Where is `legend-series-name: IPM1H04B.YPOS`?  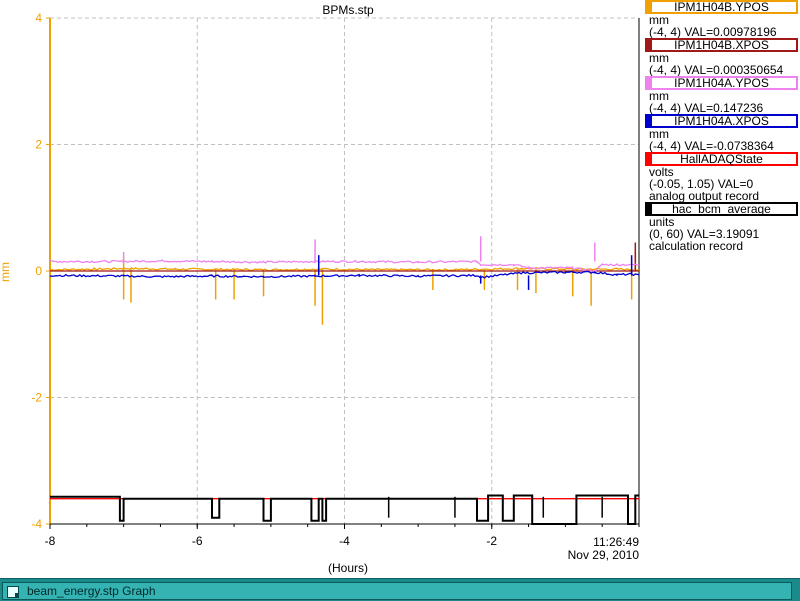
legend-series-name: IPM1H04B.YPOS is located at coordinates (721, 7).